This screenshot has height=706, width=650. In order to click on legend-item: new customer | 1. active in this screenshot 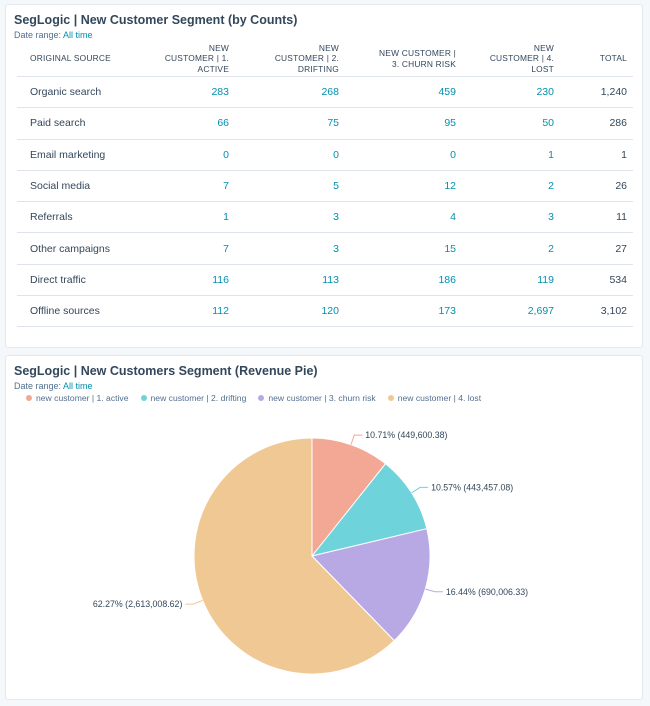, I will do `click(77, 398)`.